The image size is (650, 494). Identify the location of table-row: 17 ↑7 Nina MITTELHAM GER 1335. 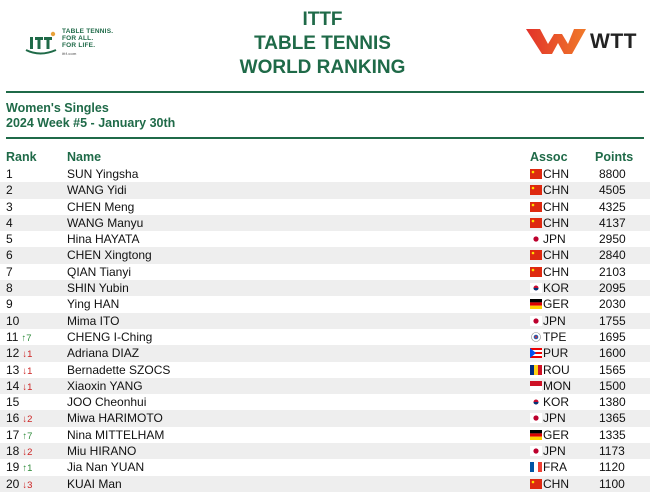
(325, 435).